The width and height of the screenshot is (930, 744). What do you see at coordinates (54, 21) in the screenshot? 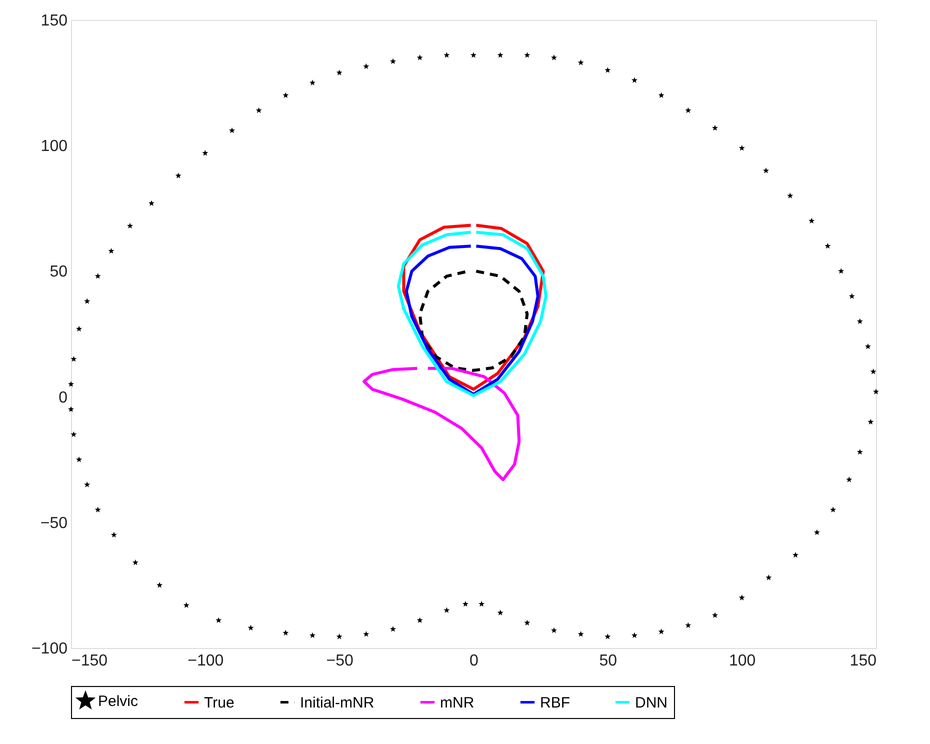
I see `y-tick-label: 150` at bounding box center [54, 21].